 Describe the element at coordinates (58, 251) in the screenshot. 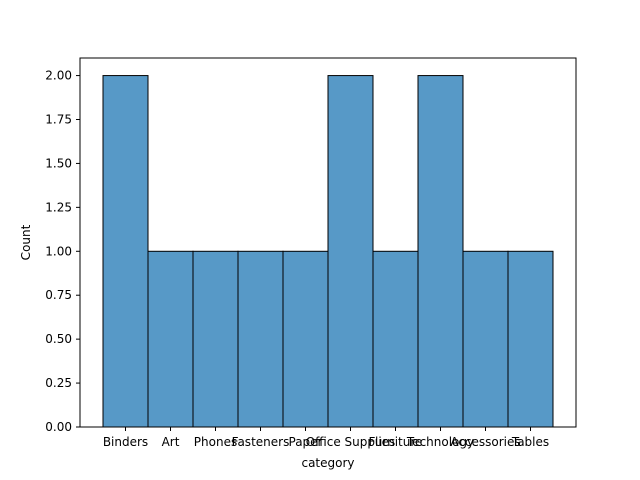

I see `y-tick-label: 1.00` at that location.